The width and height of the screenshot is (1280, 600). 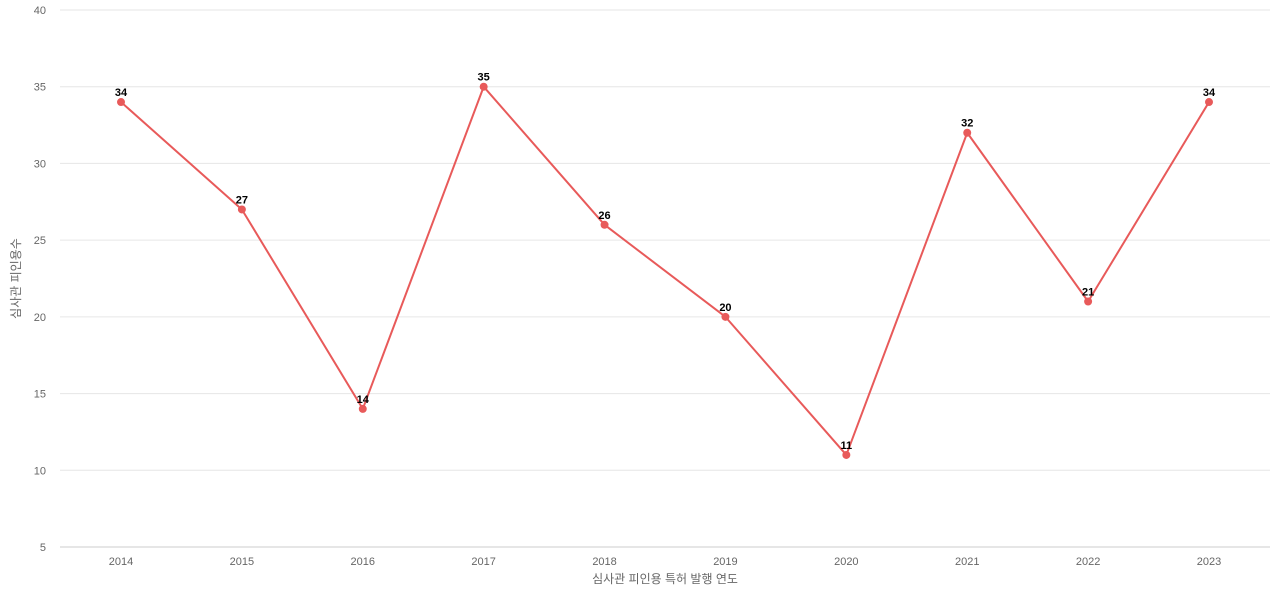 What do you see at coordinates (40, 318) in the screenshot?
I see `y-tick-label: 20` at bounding box center [40, 318].